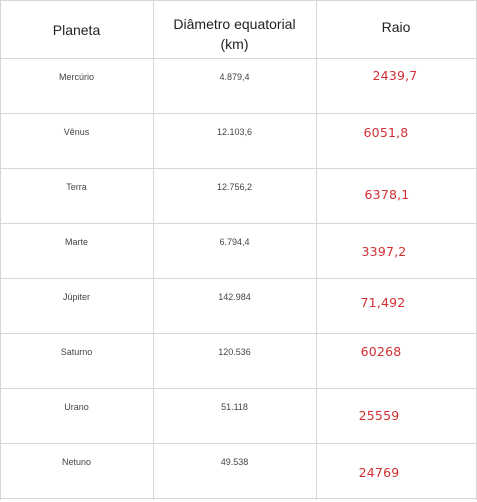 The height and width of the screenshot is (502, 477). I want to click on cell-planet: Terra, so click(76, 187).